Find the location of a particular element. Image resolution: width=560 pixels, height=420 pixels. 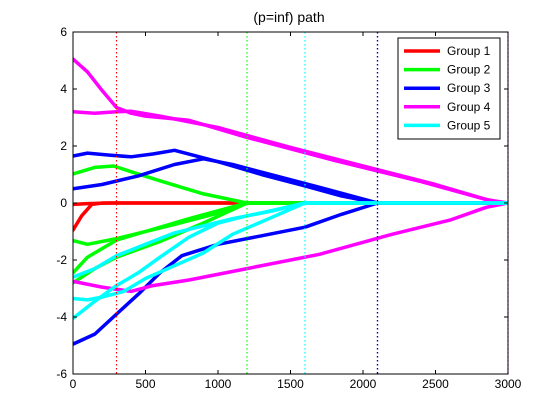

legend-label-group2: Group 2 is located at coordinates (469, 70).